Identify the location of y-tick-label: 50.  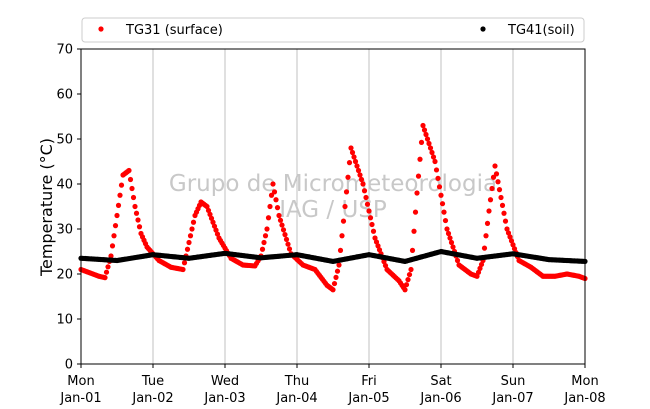
(64, 140).